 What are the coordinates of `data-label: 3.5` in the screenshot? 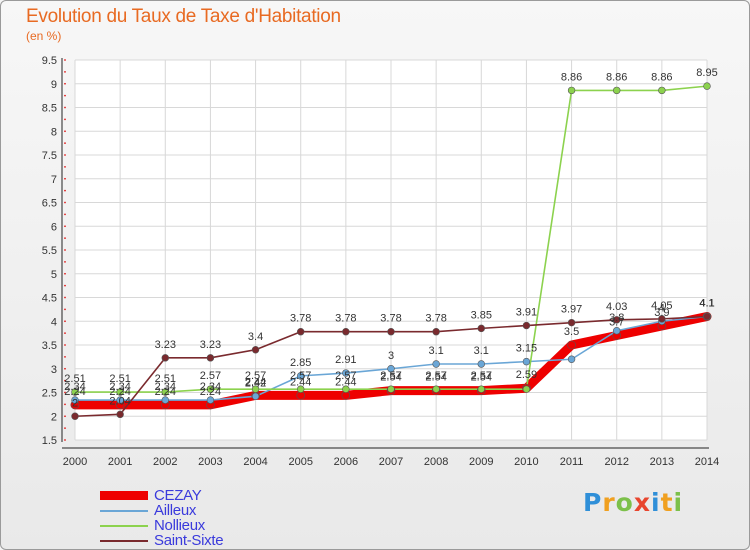 It's located at (571, 332).